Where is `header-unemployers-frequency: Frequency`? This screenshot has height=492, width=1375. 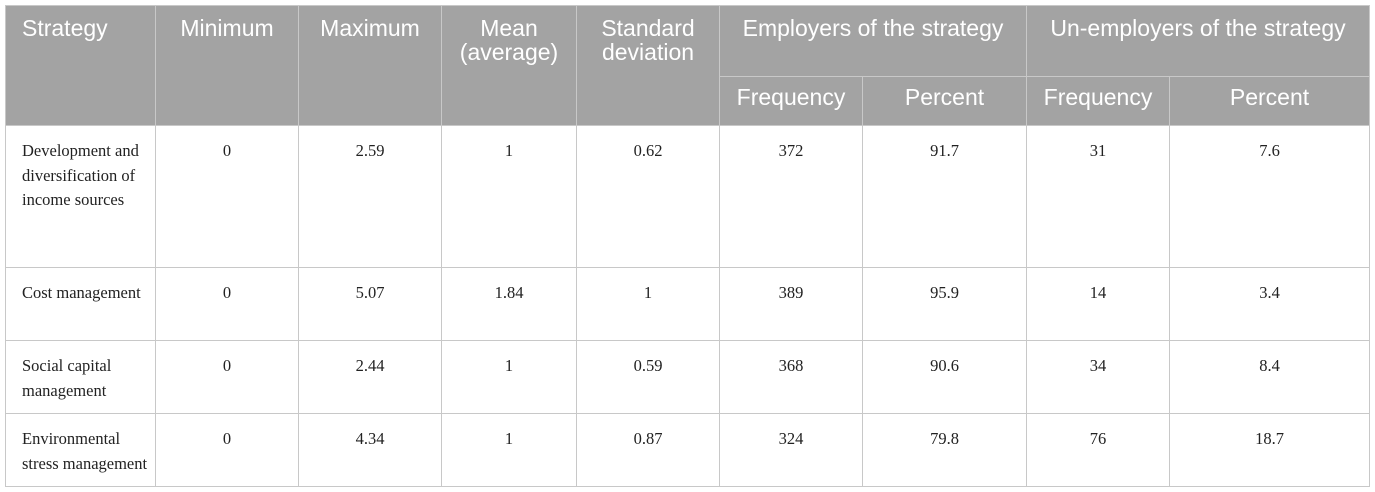
header-unemployers-frequency: Frequency is located at coordinates (1098, 101).